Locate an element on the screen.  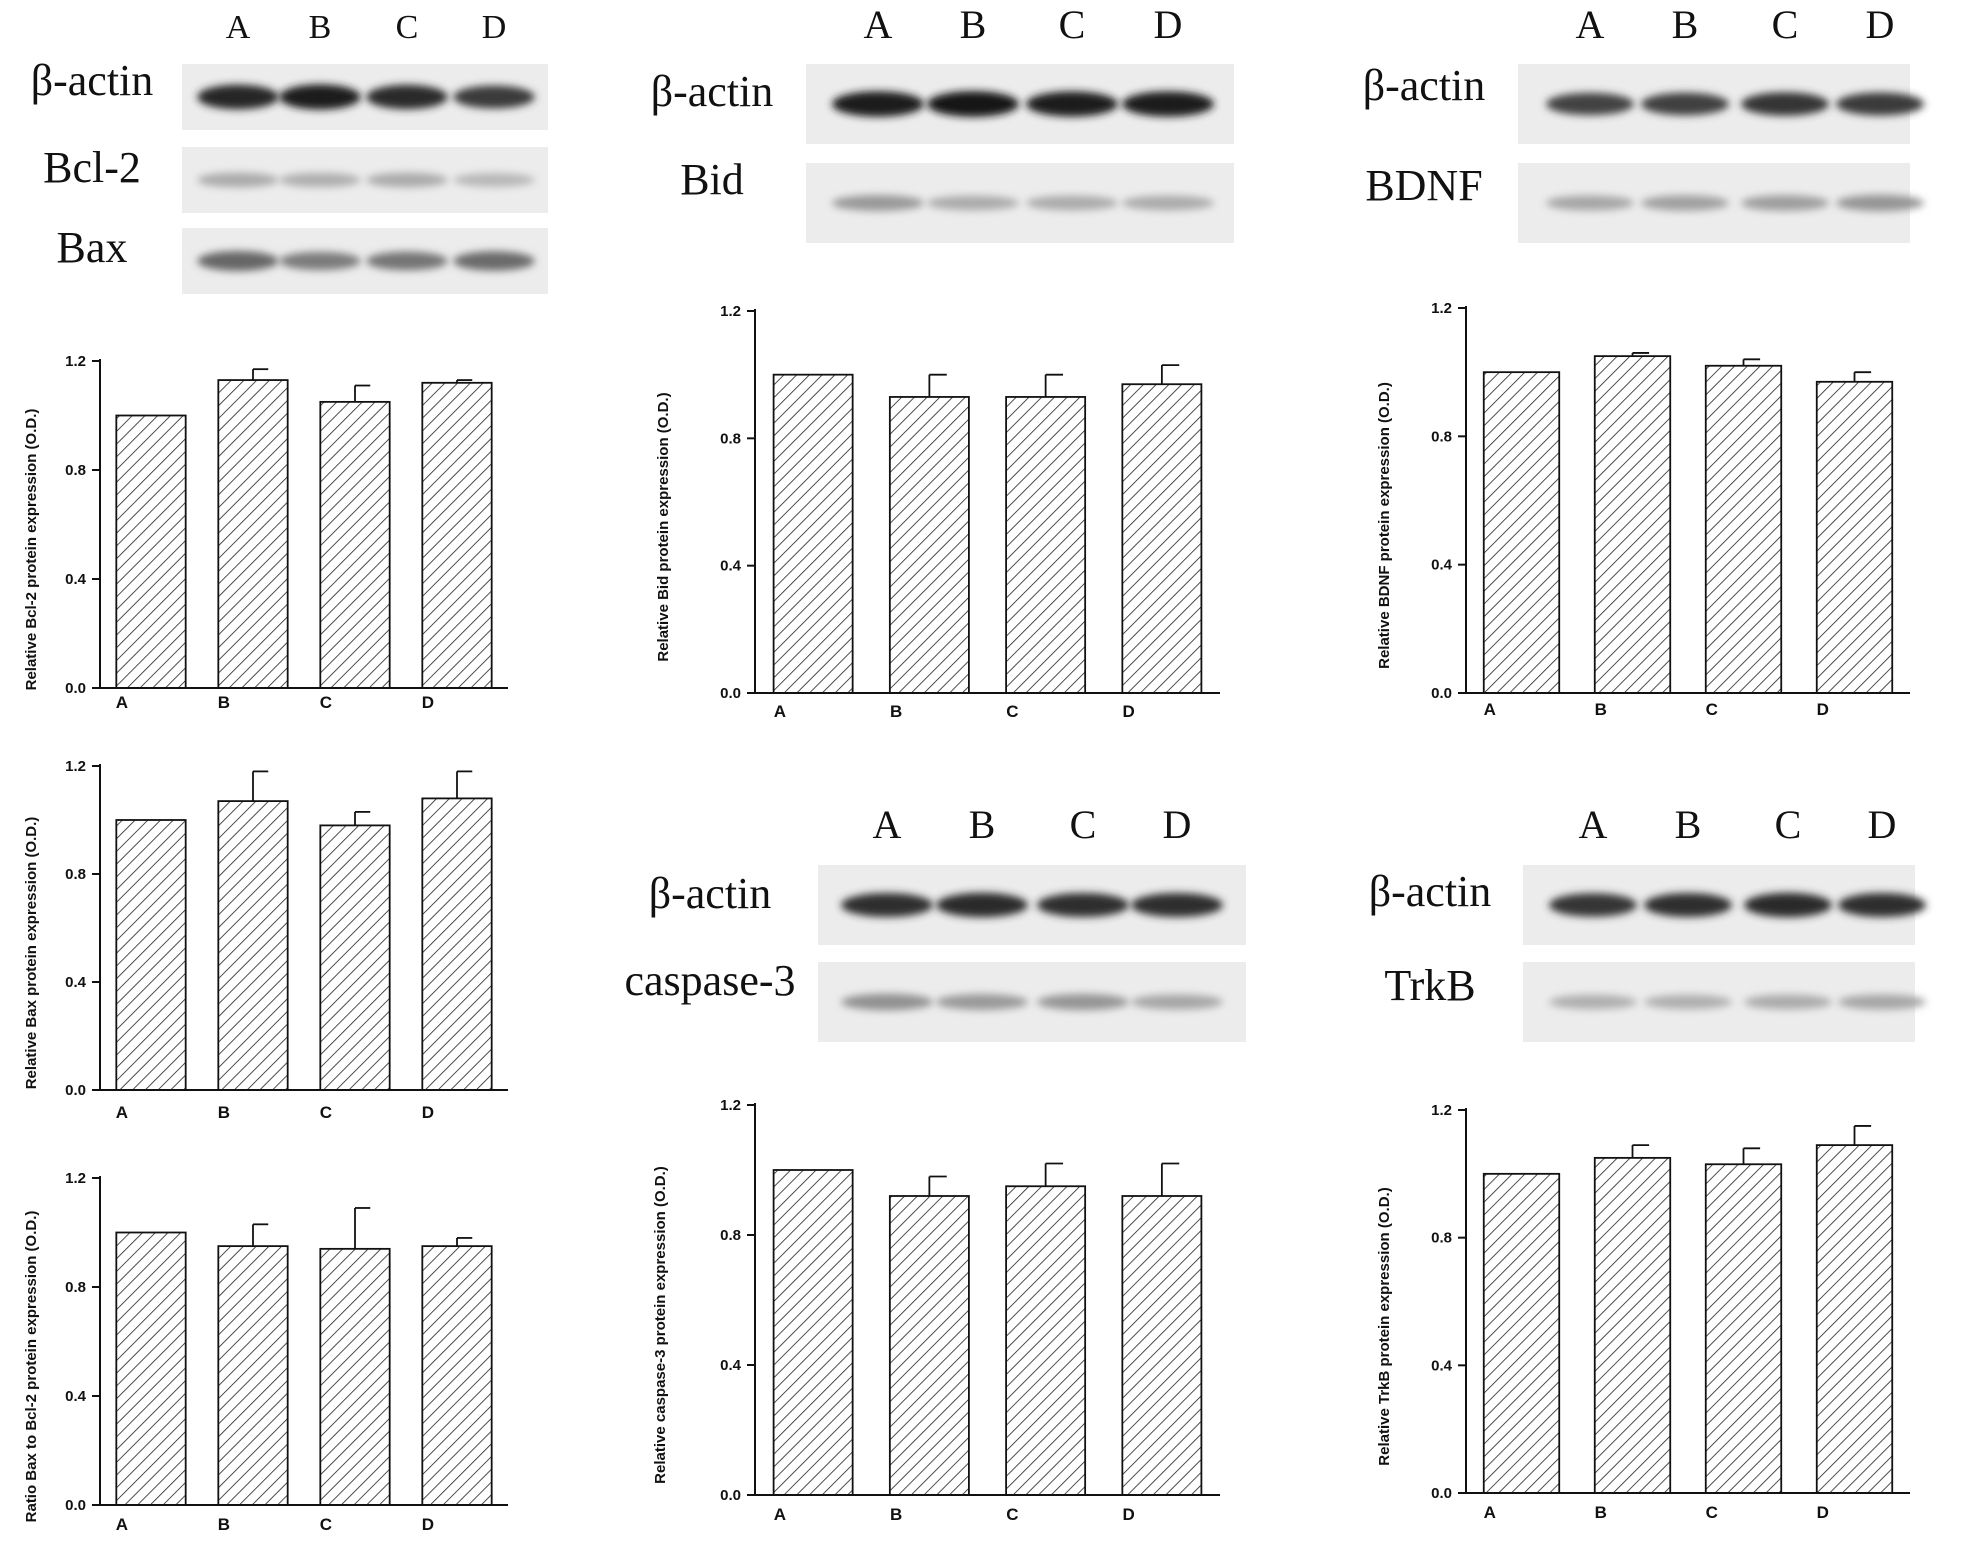
blot-5: A B C Dβ-actin TrkB is located at coordinates (1647, 922).